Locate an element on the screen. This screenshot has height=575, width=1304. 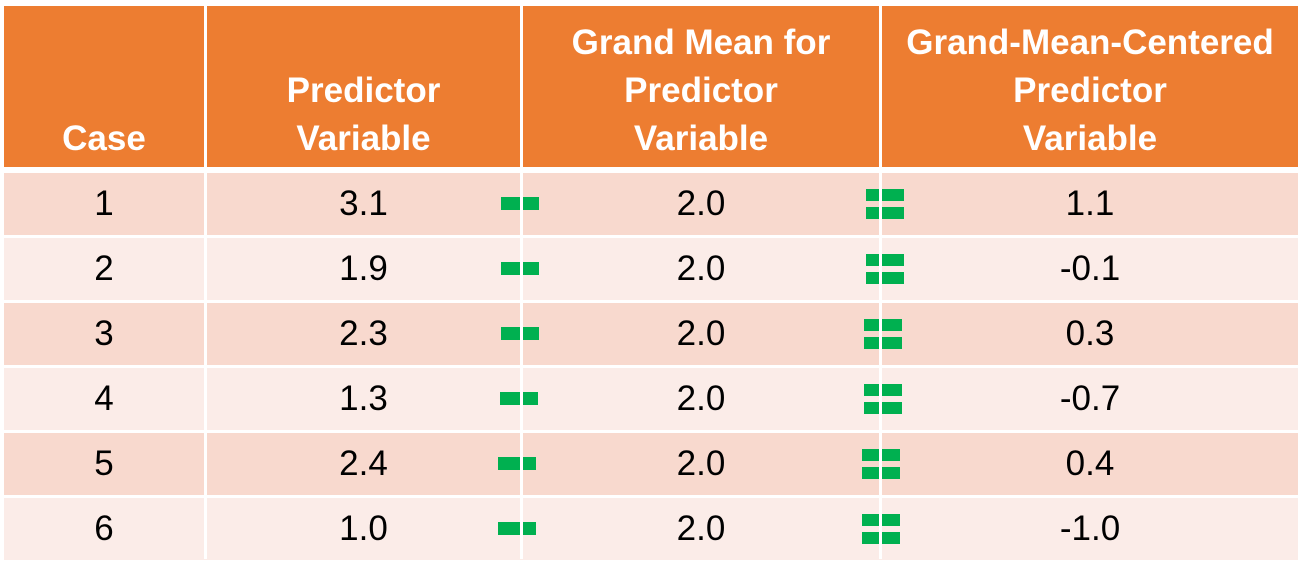
header-grand-mean: Grand Mean for Predictor Variable is located at coordinates (701, 86).